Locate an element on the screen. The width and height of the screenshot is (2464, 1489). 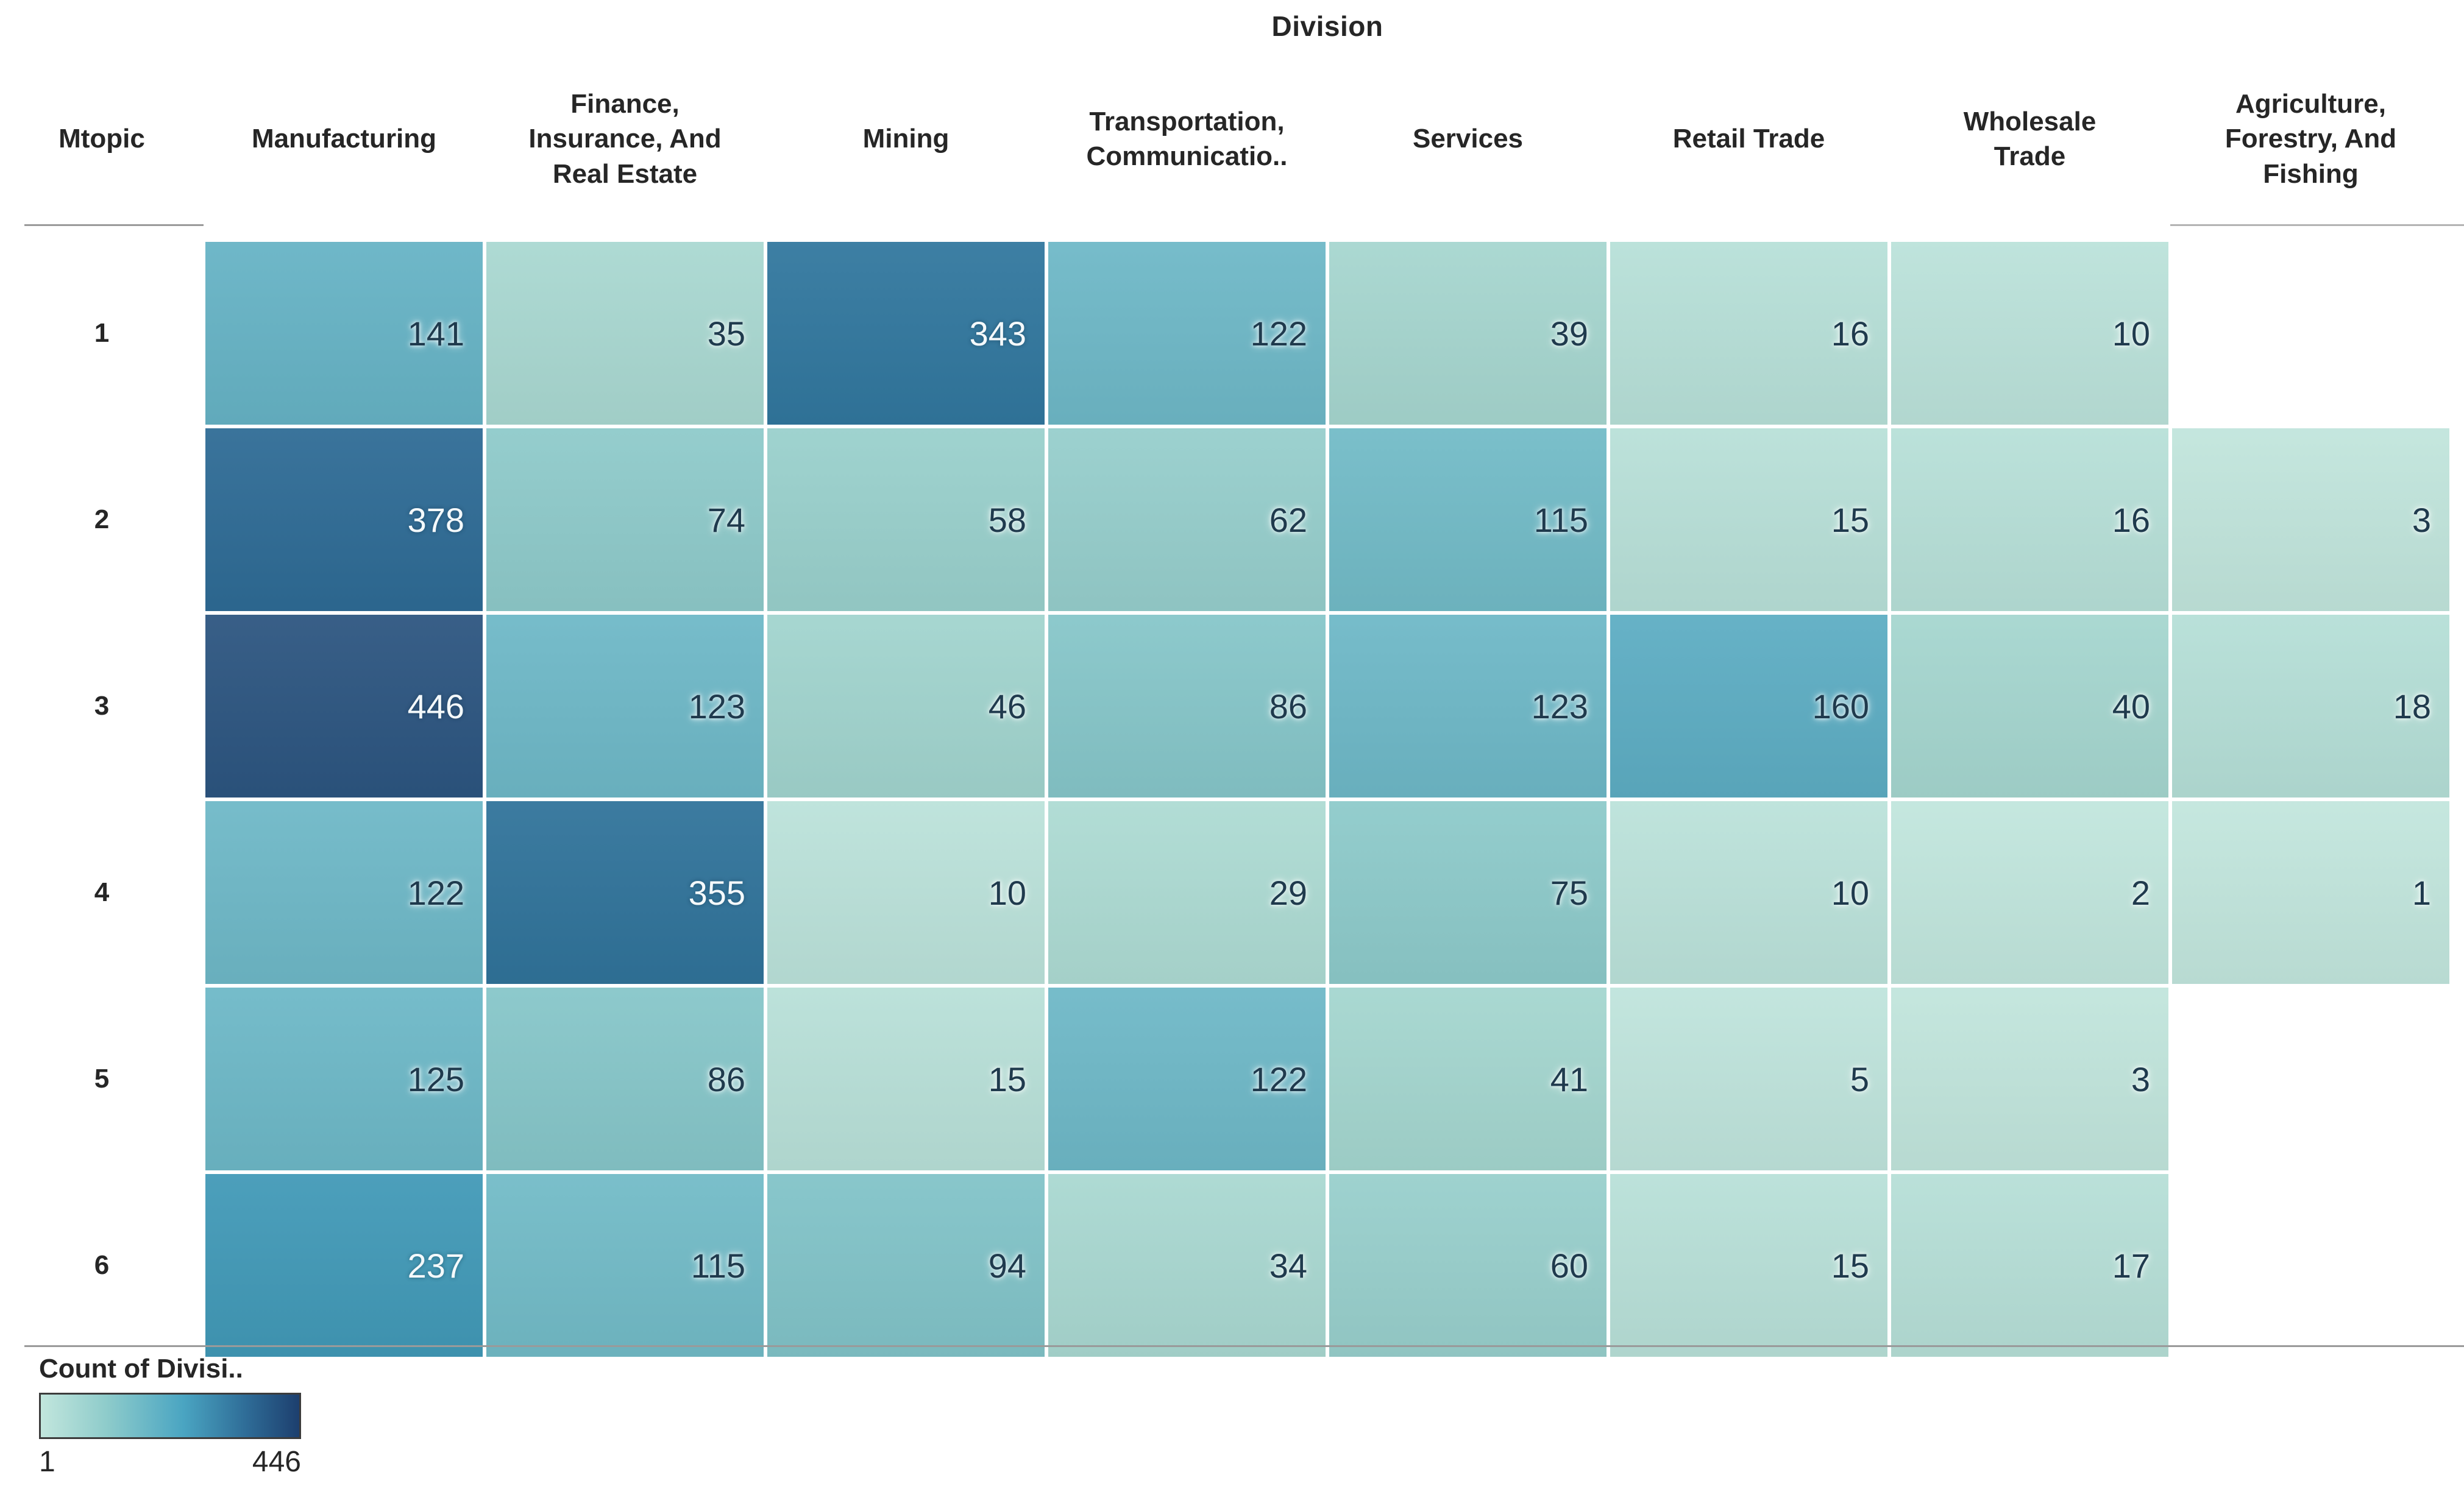
row-label-4: 4 is located at coordinates (102, 892).